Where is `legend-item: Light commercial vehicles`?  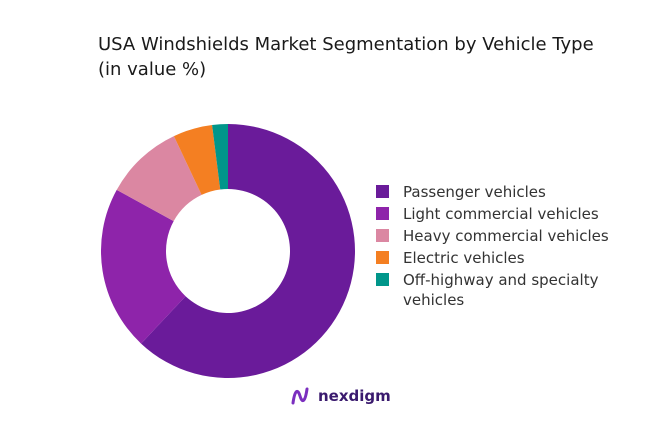
legend-item: Light commercial vehicles is located at coordinates (507, 215).